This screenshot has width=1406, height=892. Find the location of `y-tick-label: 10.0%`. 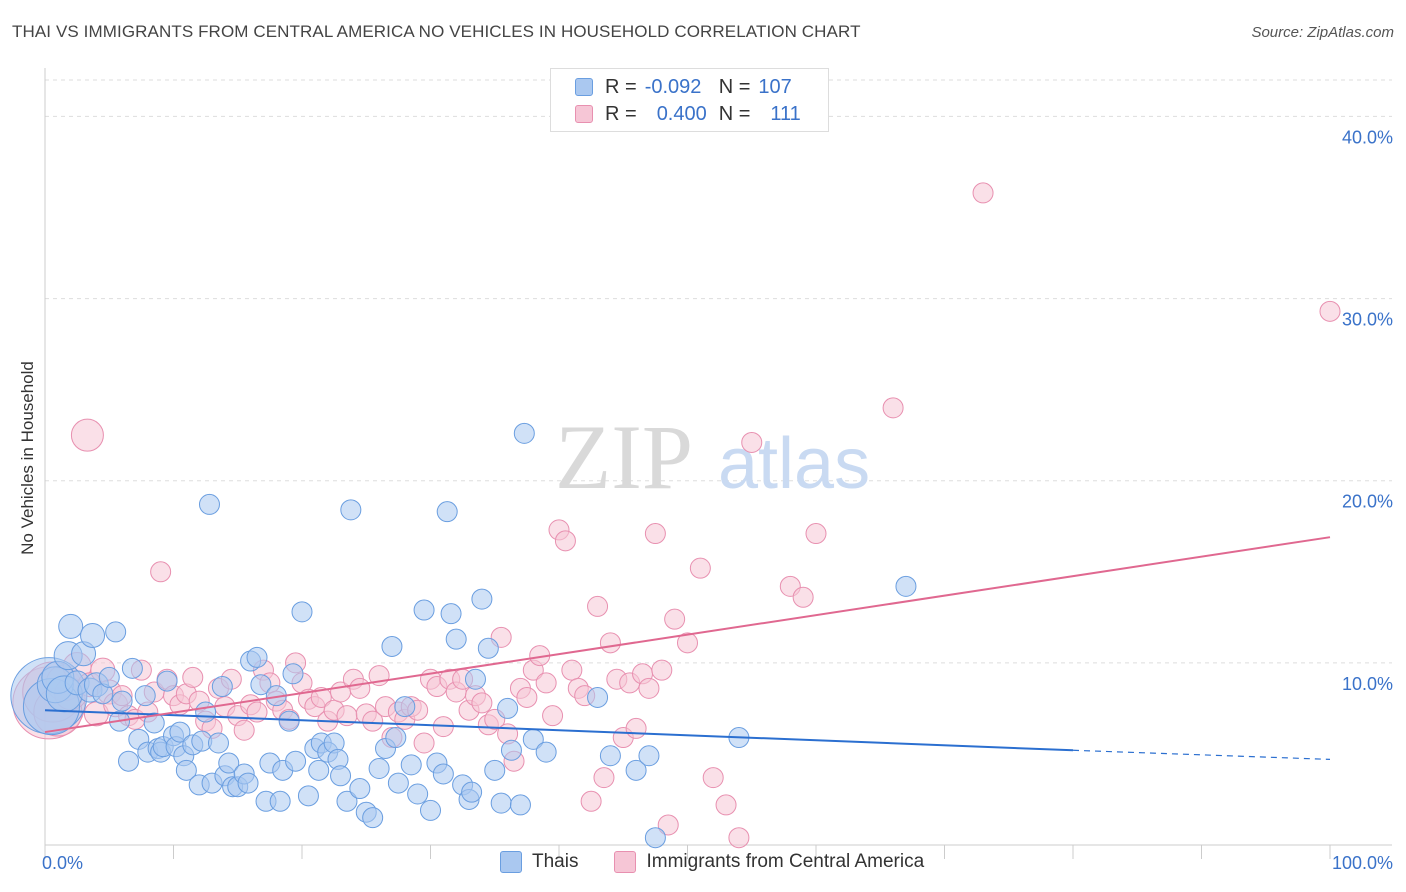

y-tick-label: 10.0% is located at coordinates (1367, 684).